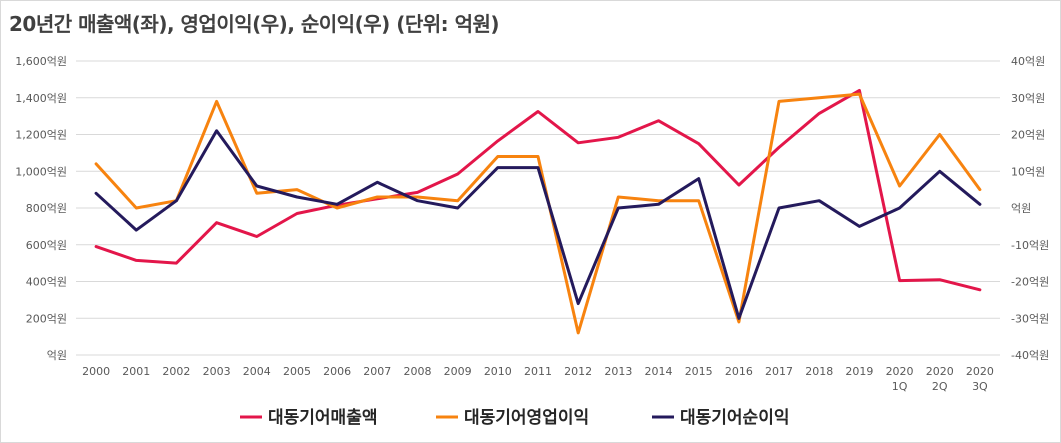  Describe the element at coordinates (1030, 245) in the screenshot. I see `right-tick-label: -10억원` at that location.